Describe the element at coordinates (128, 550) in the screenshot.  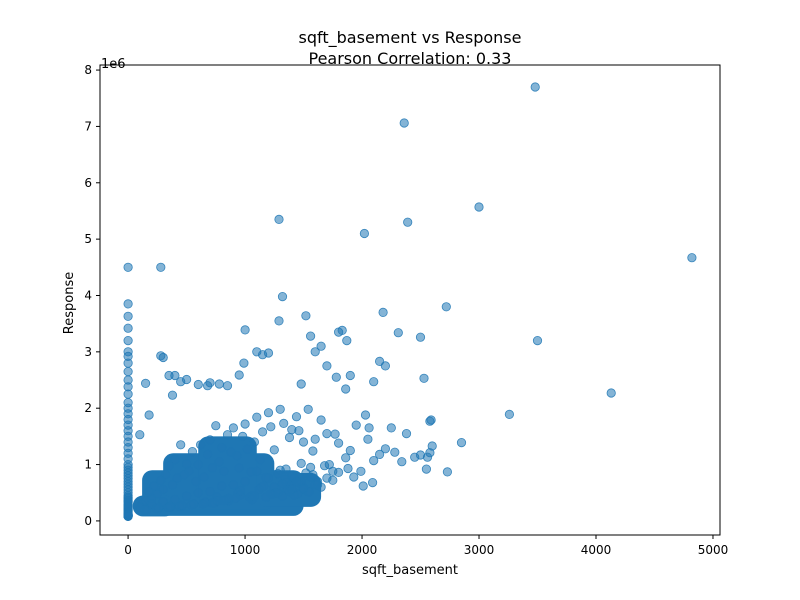
I see `x-tick-label: 0` at that location.